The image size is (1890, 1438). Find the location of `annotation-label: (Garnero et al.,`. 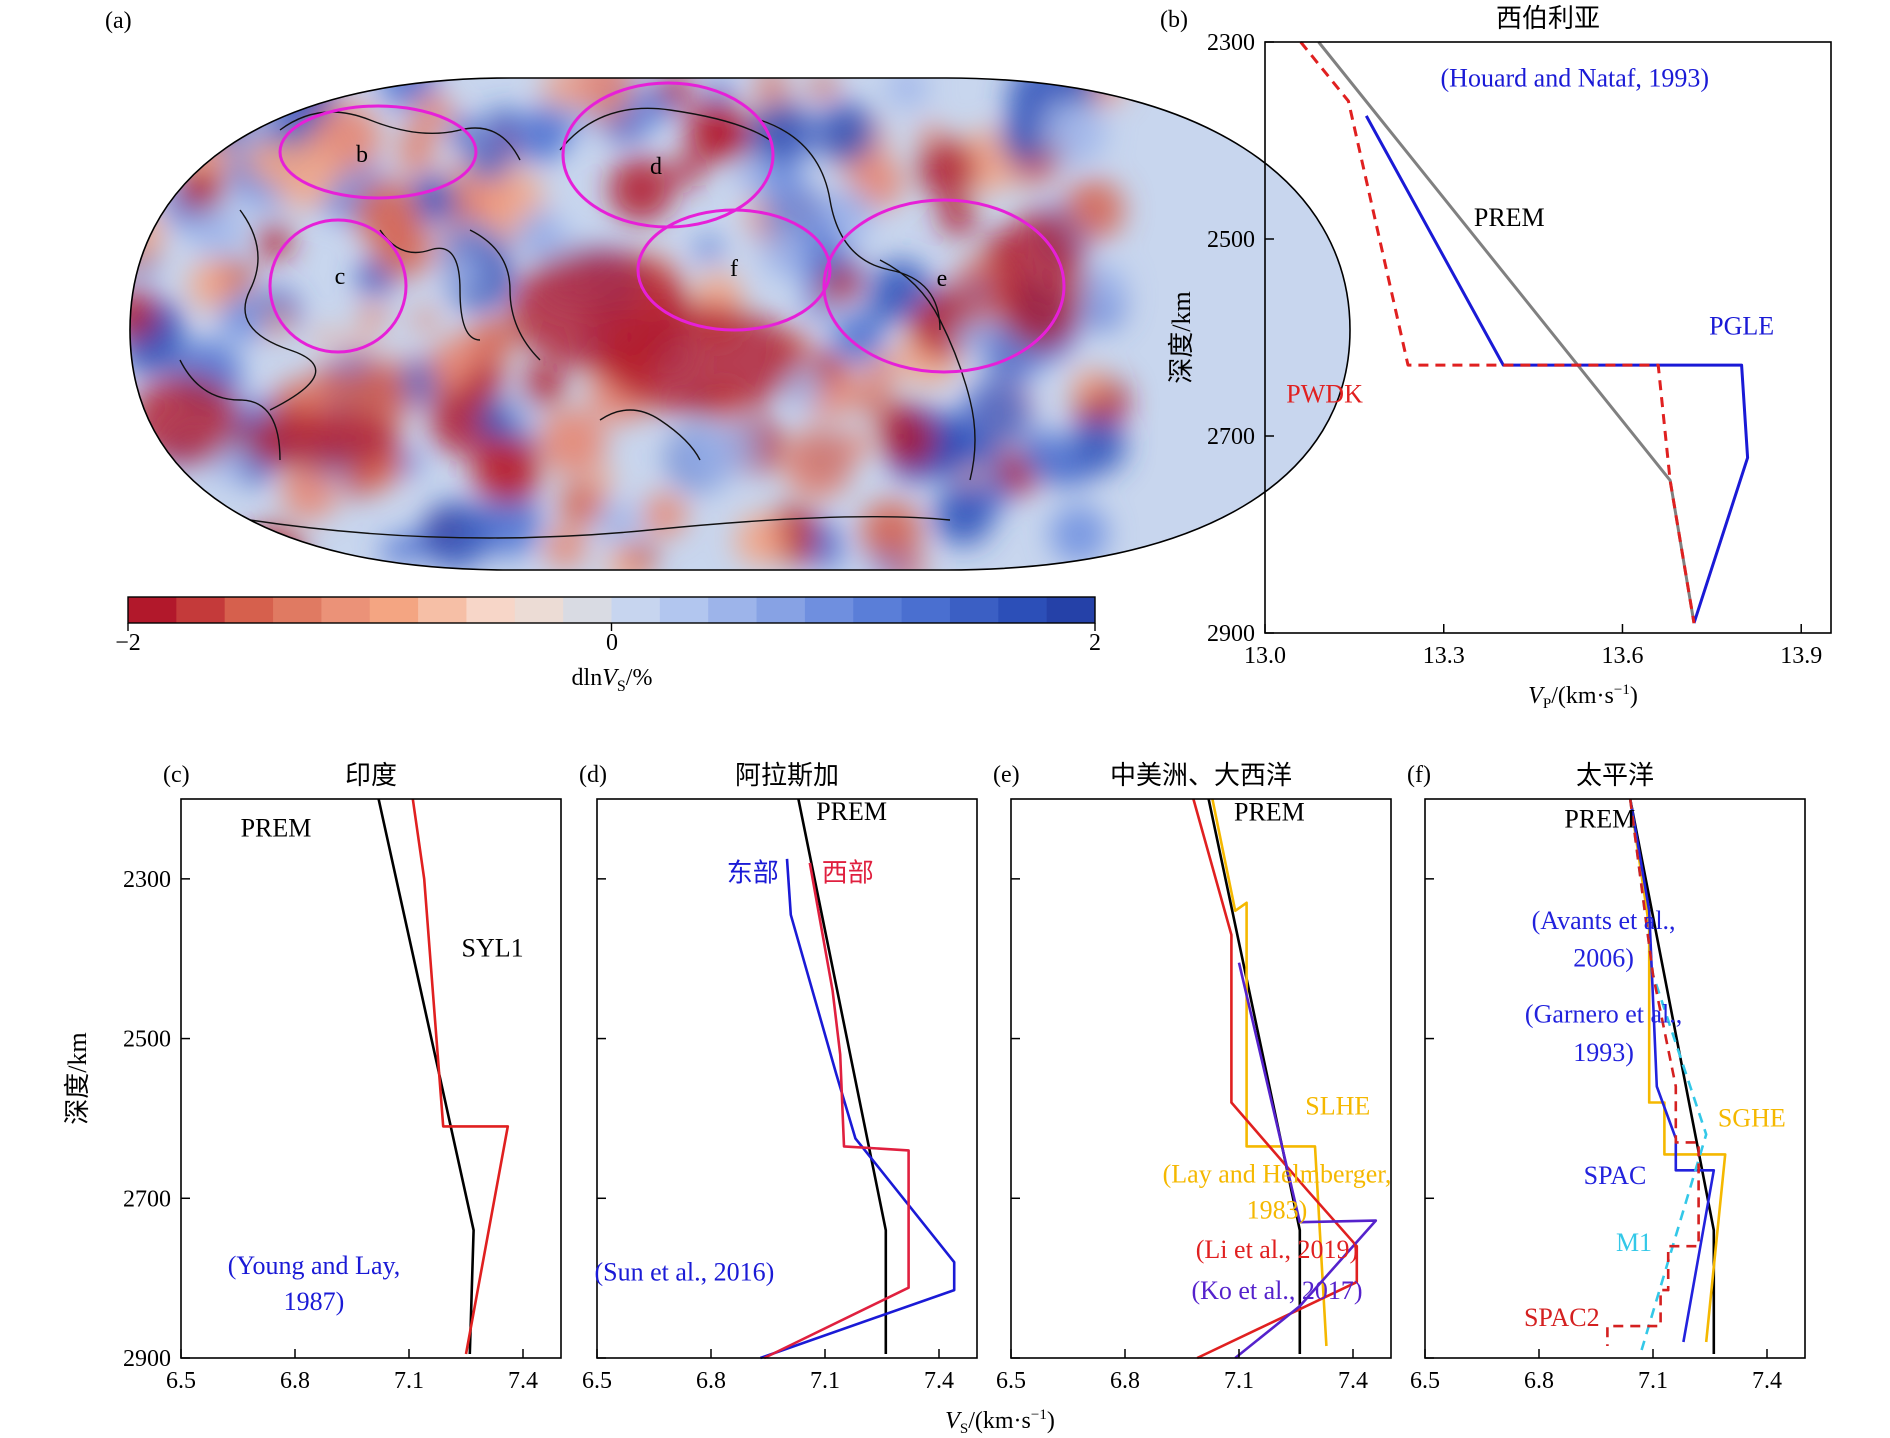

annotation-label: (Garnero et al., is located at coordinates (1603, 1014).